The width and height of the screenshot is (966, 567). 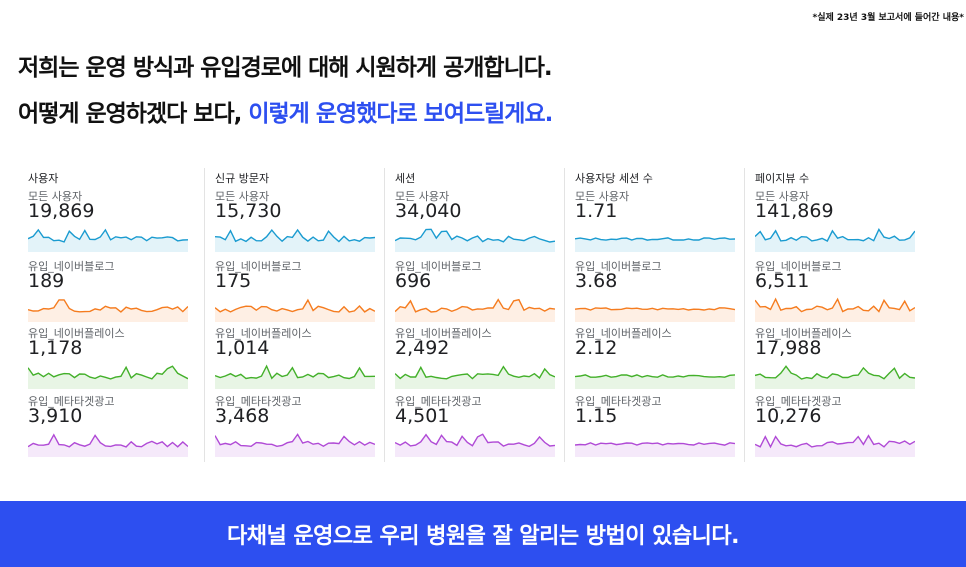 What do you see at coordinates (46, 281) in the screenshot?
I see `metric-value: 189` at bounding box center [46, 281].